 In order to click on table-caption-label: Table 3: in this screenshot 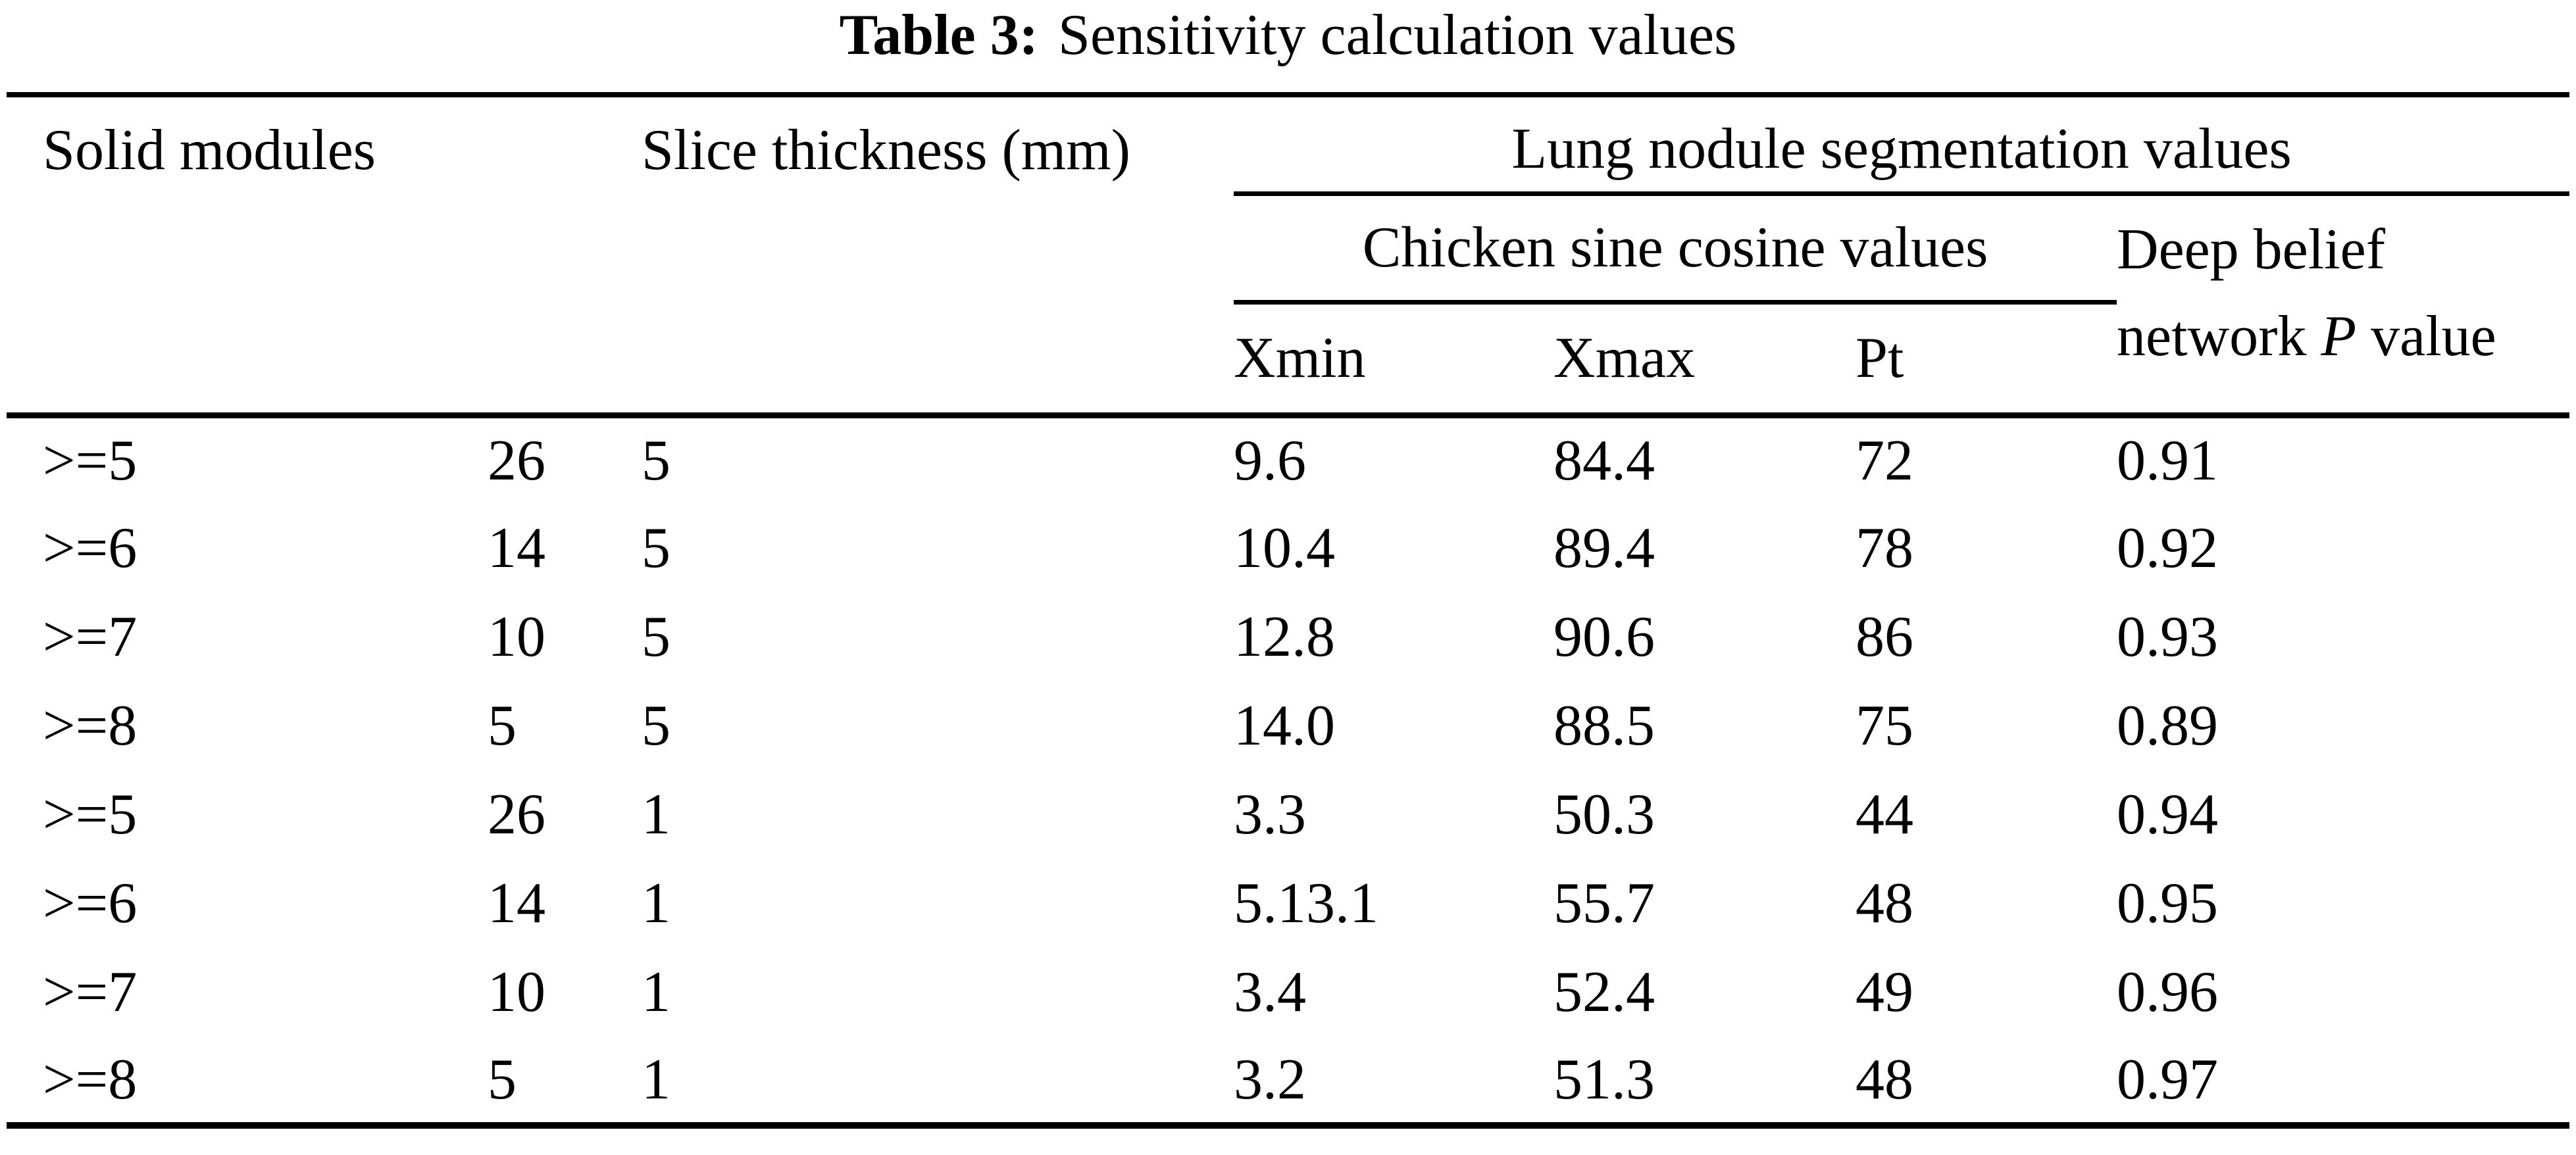, I will do `click(939, 35)`.